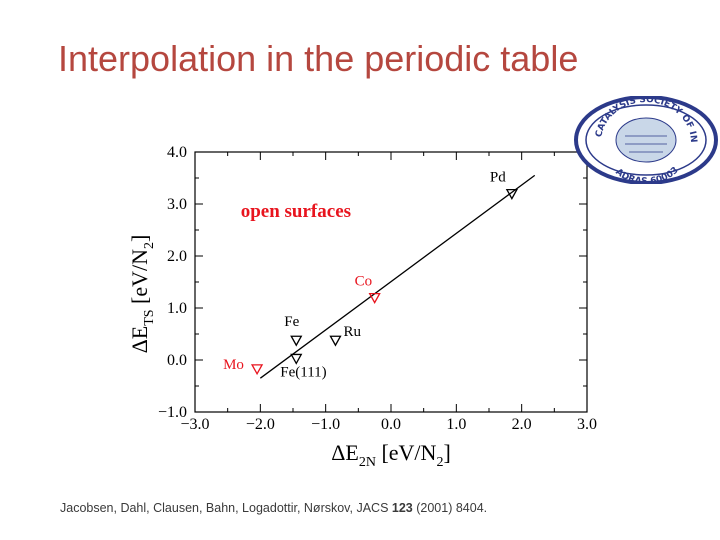  What do you see at coordinates (296, 359) in the screenshot?
I see `data-point-fe111` at bounding box center [296, 359].